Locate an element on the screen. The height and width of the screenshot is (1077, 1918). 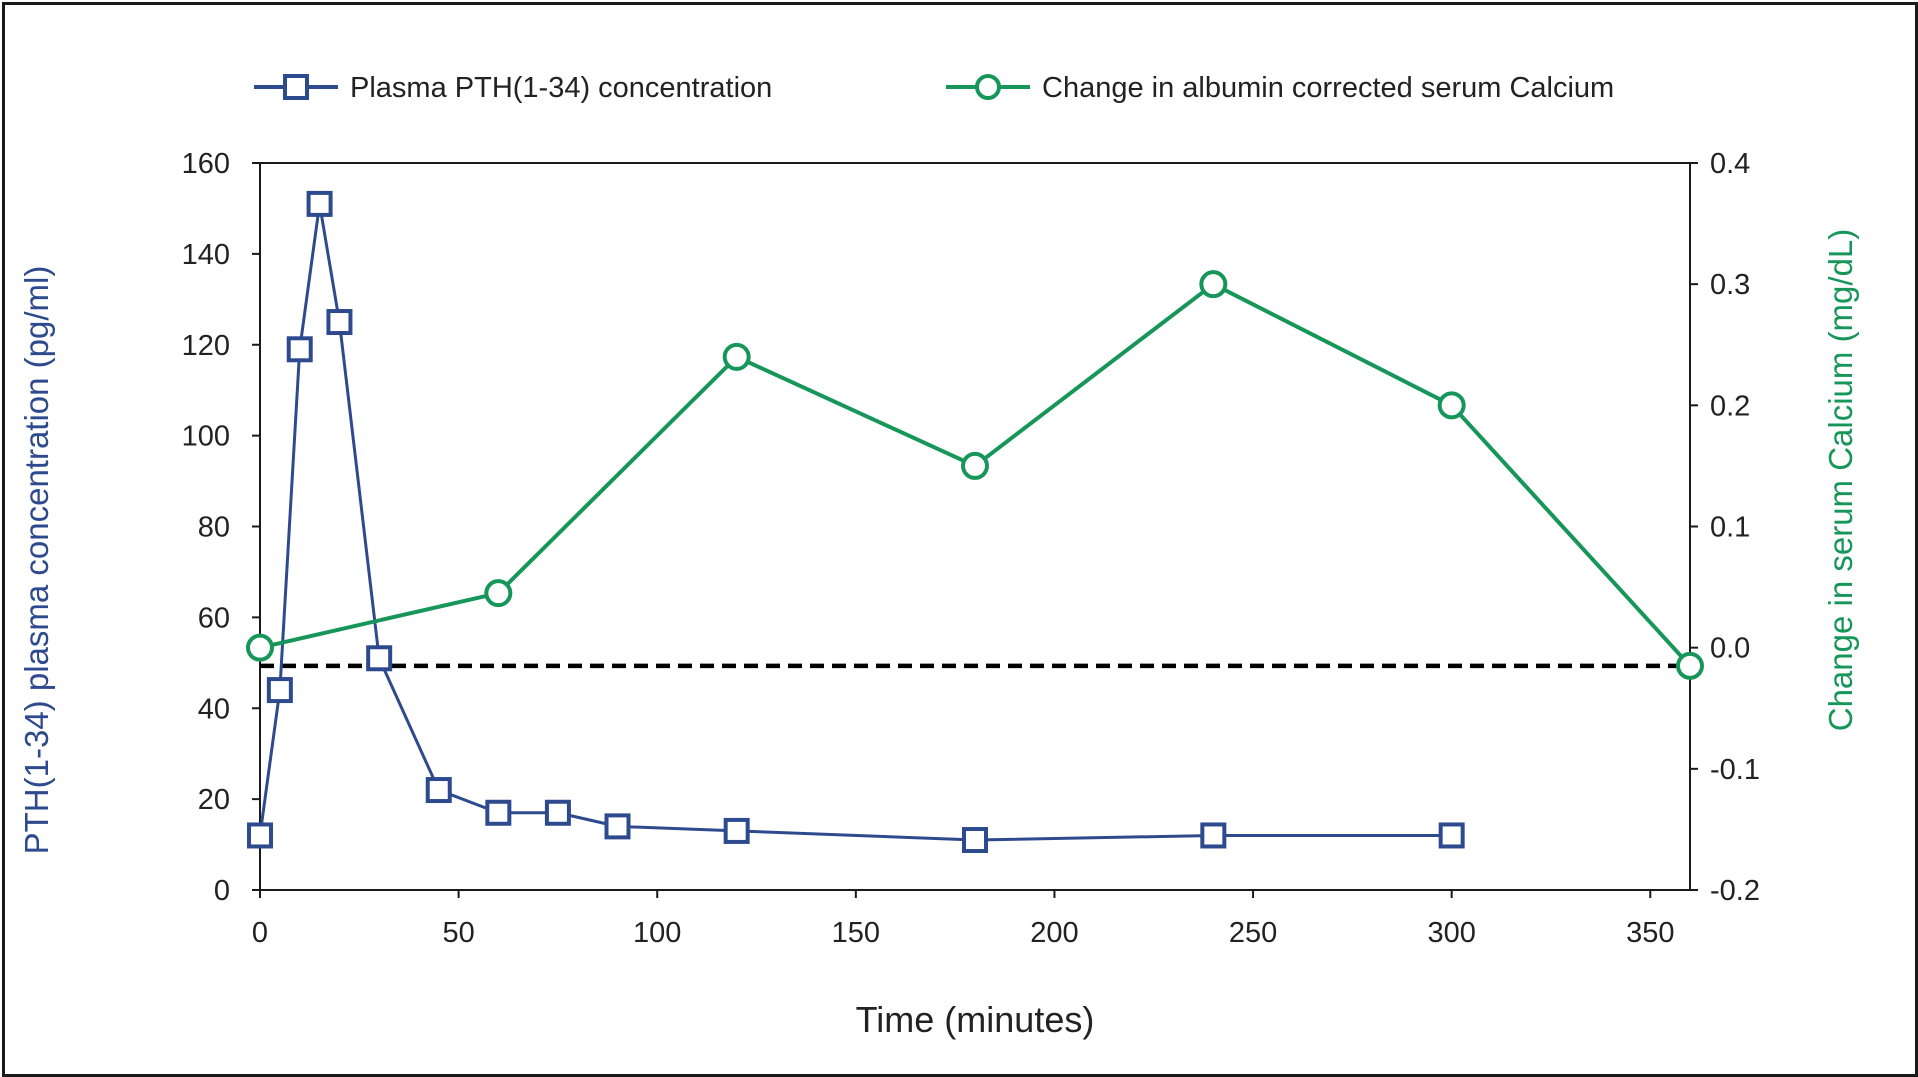
y-left-tick-label-3: 60 is located at coordinates (214, 618).